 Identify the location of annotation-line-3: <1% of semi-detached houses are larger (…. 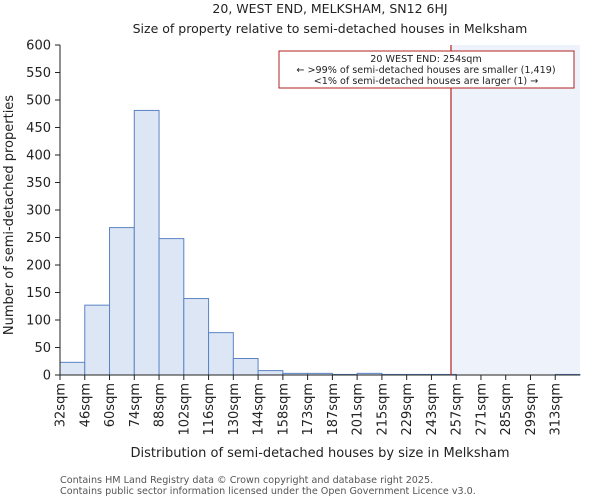
(426, 81).